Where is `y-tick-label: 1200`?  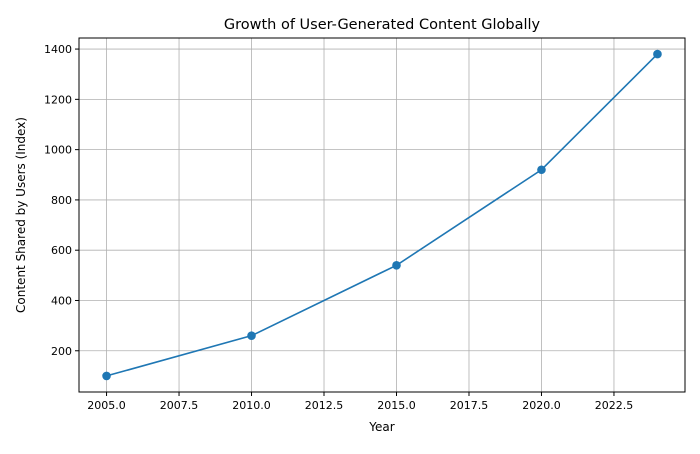
y-tick-label: 1200 is located at coordinates (58, 99).